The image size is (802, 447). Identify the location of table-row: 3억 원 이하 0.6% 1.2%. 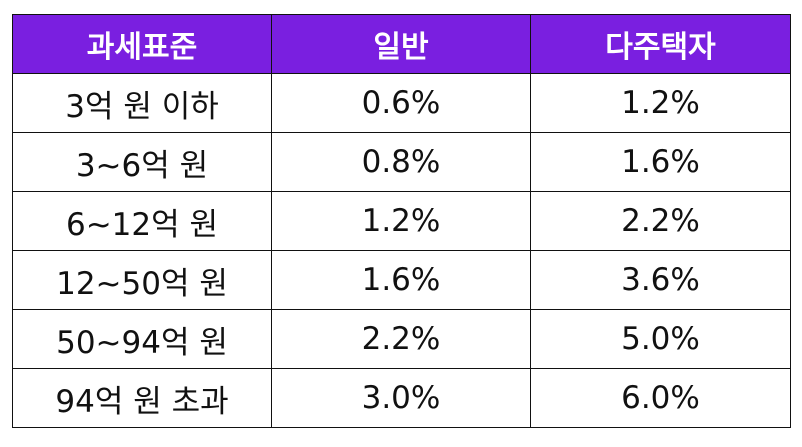
(401, 103).